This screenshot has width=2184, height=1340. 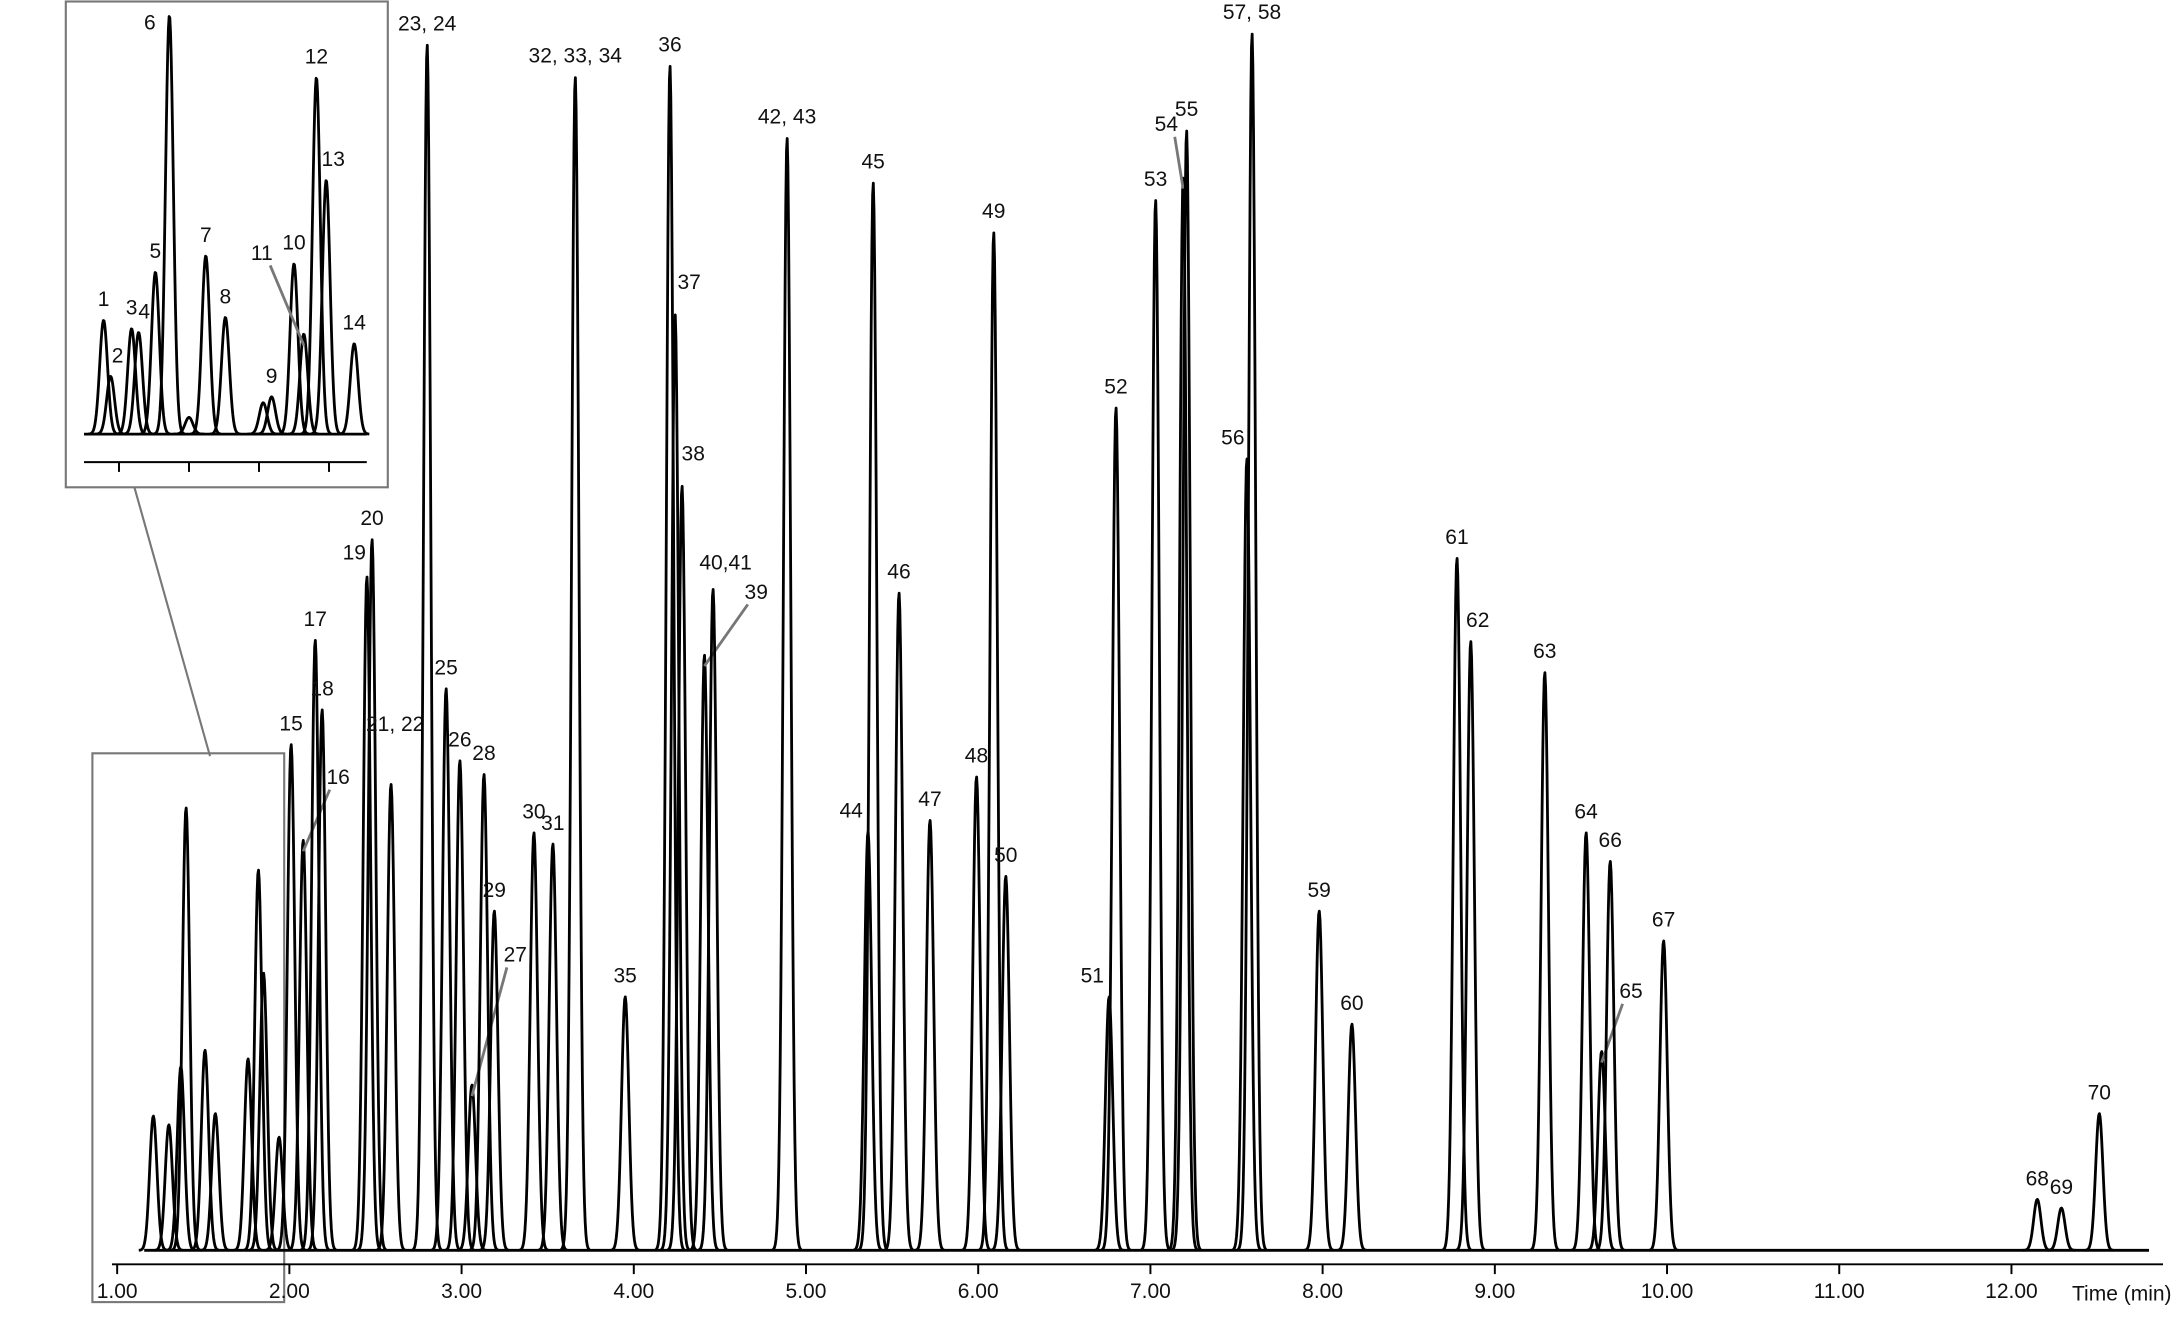 What do you see at coordinates (272, 376) in the screenshot?
I see `peak-label: 9` at bounding box center [272, 376].